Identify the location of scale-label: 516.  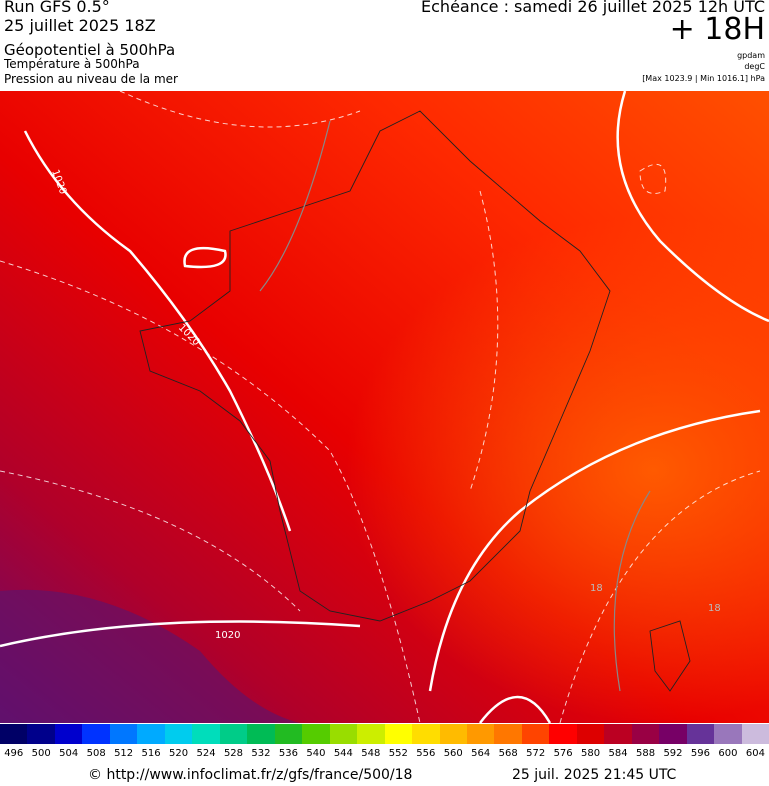
(151, 753).